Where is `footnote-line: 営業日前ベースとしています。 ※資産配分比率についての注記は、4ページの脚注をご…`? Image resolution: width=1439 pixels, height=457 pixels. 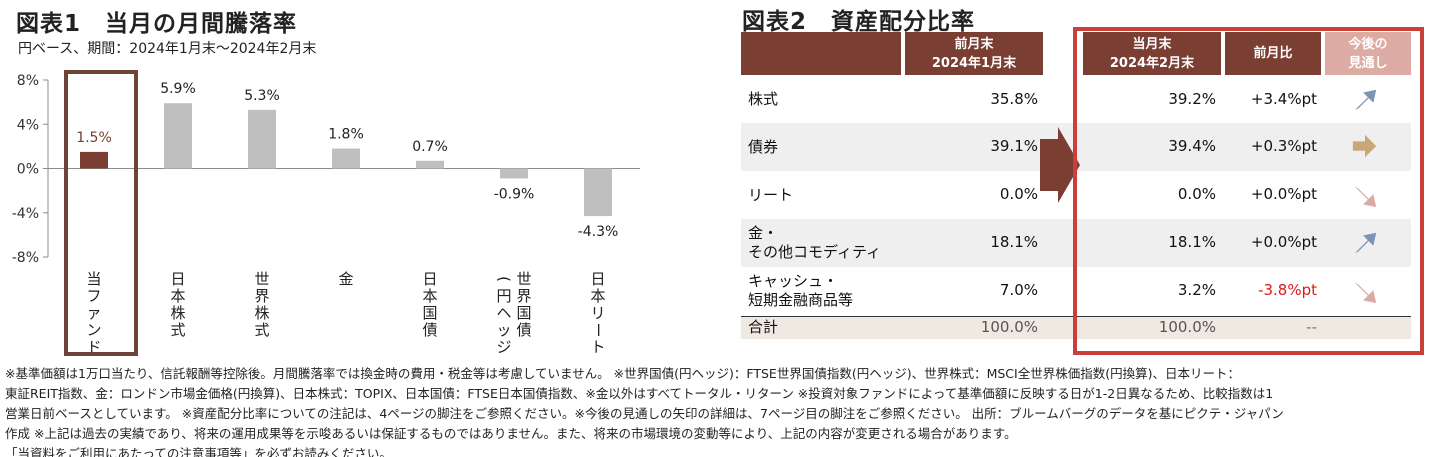
footnote-line: 営業日前ベースとしています。 ※資産配分比率についての注記は、4ページの脚注をご… is located at coordinates (644, 413).